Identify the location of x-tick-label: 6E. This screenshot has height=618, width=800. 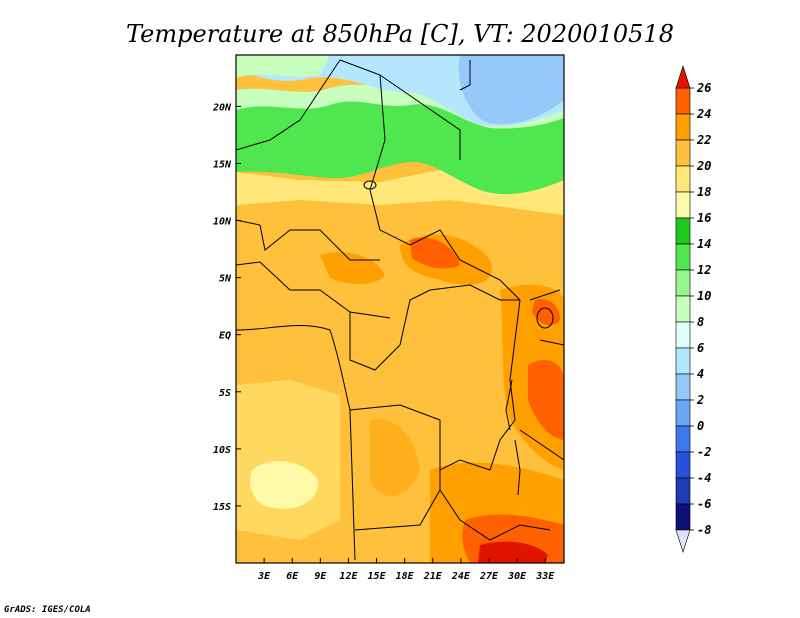
(292, 576).